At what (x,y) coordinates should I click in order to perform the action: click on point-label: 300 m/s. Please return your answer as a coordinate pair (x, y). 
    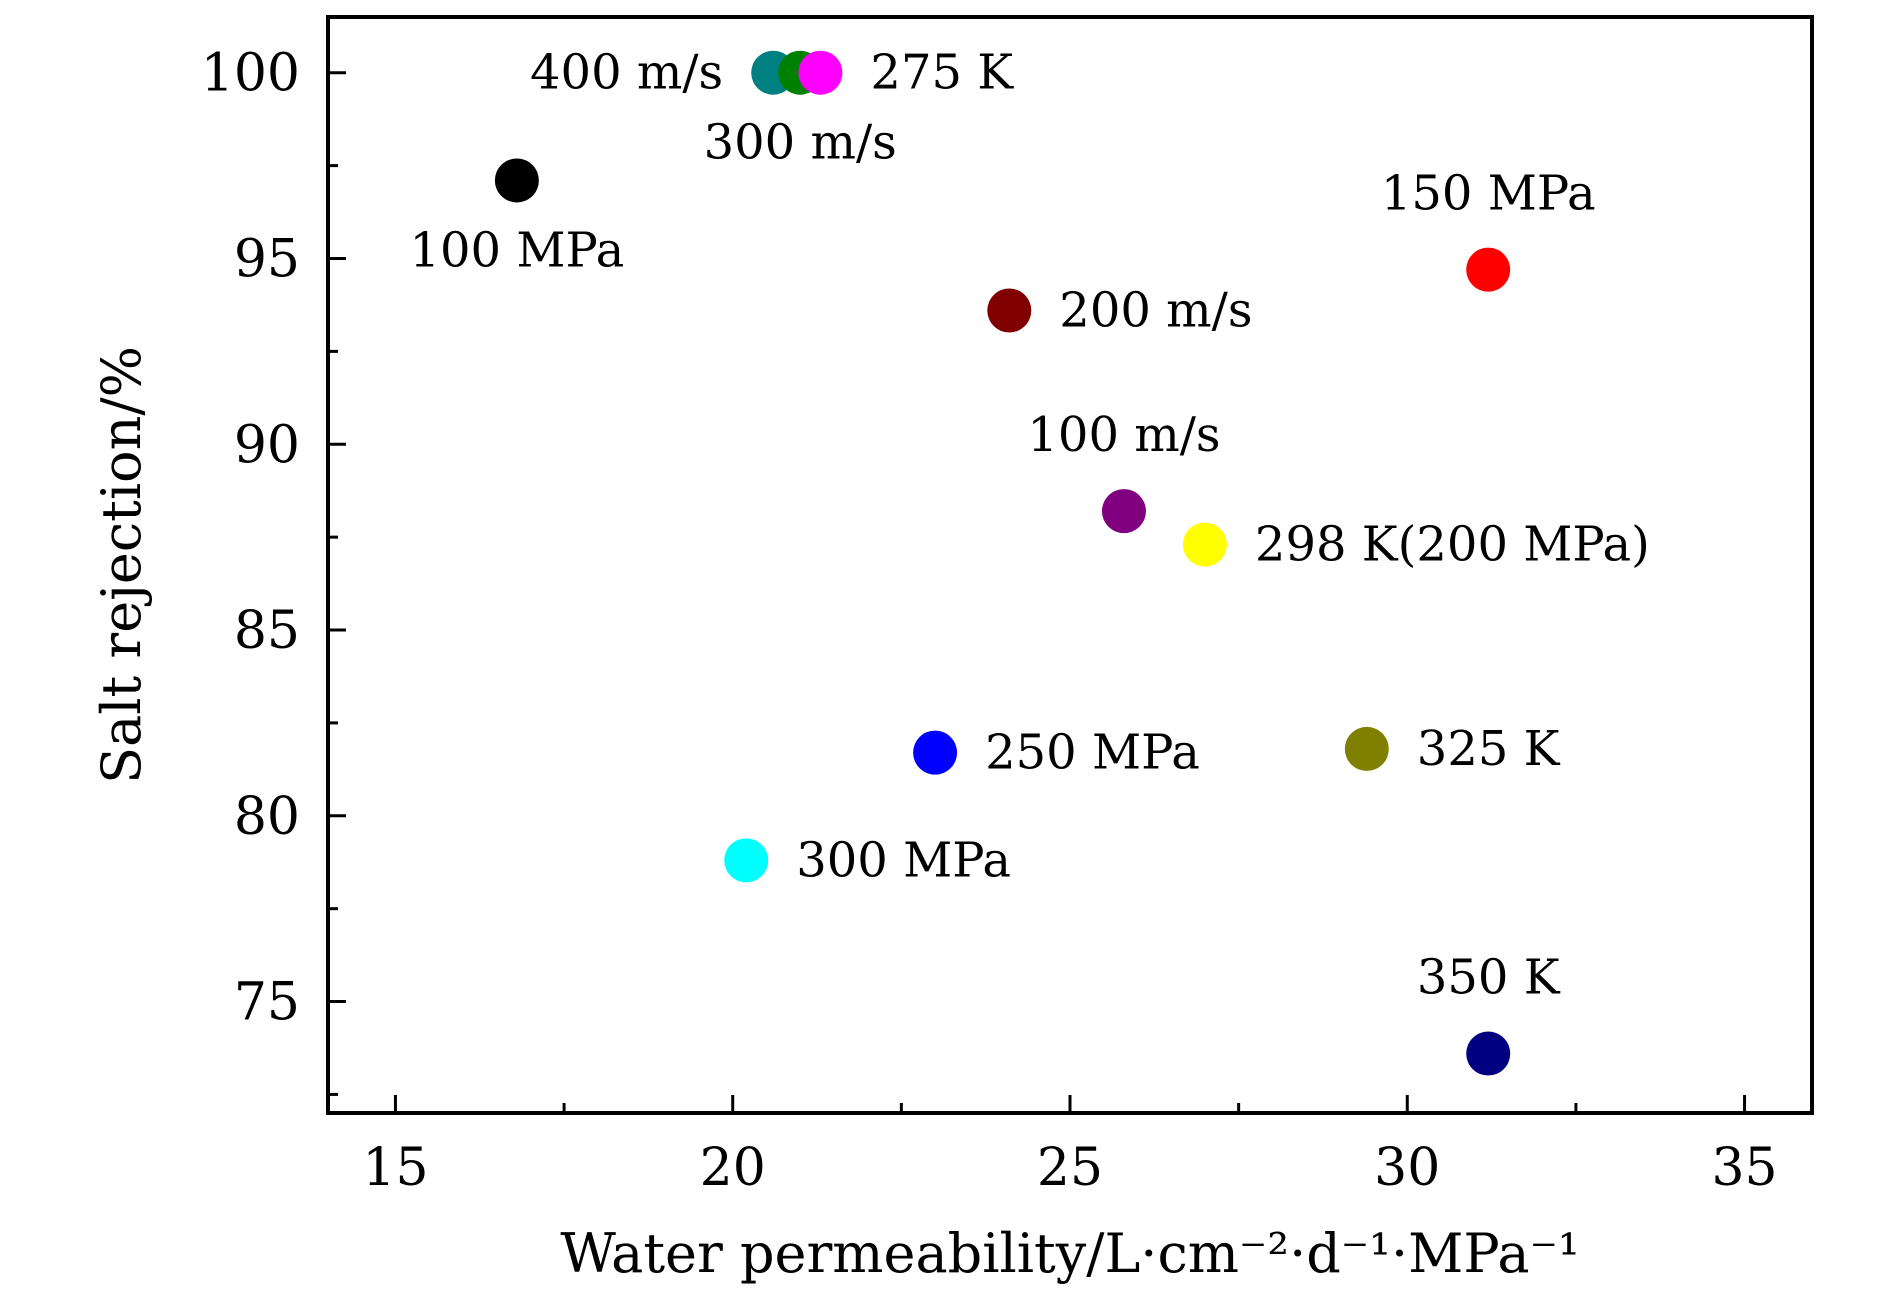
    Looking at the image, I should click on (800, 143).